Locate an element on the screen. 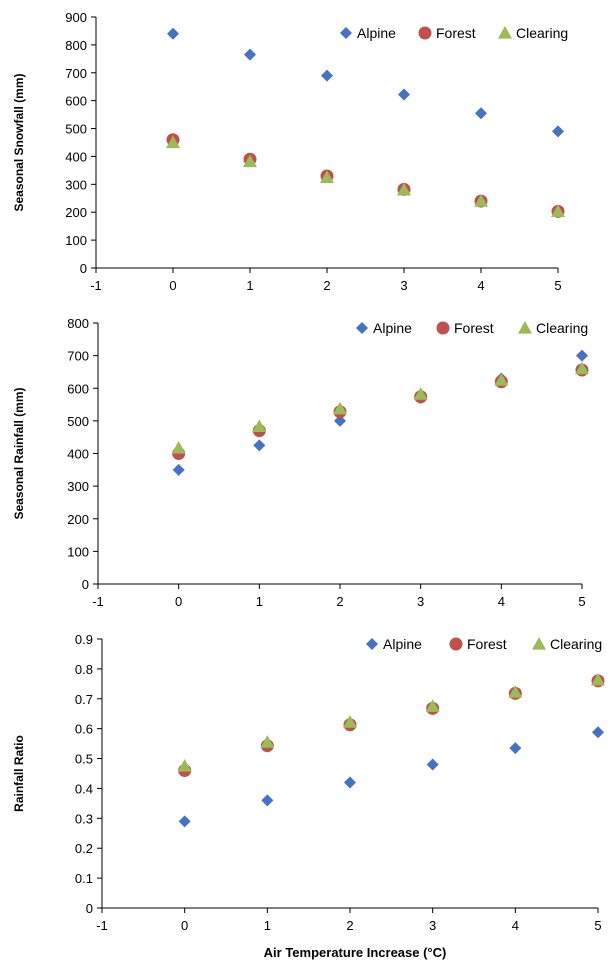 The height and width of the screenshot is (964, 614). y-axis-label: Seasonal Snowfall (mm) is located at coordinates (19, 142).